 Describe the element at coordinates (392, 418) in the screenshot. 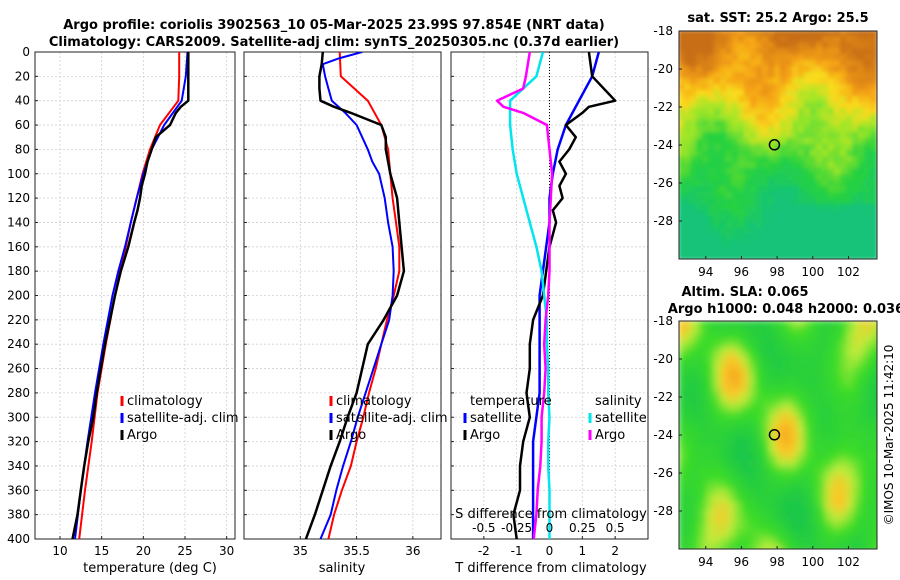

I see `salinity-legend-1-label: satellite-adj. clim` at that location.